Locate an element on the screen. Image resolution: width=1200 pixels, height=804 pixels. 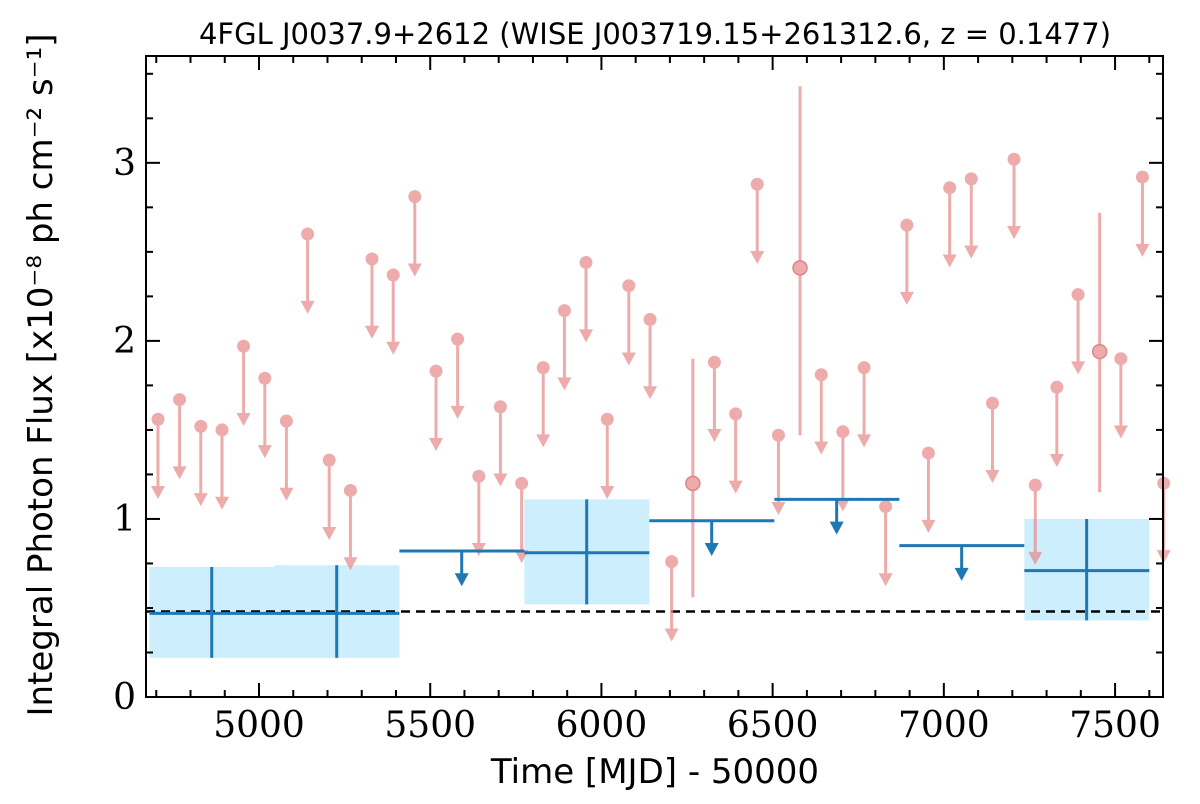
y-tick-label: 3 is located at coordinates (124, 163).